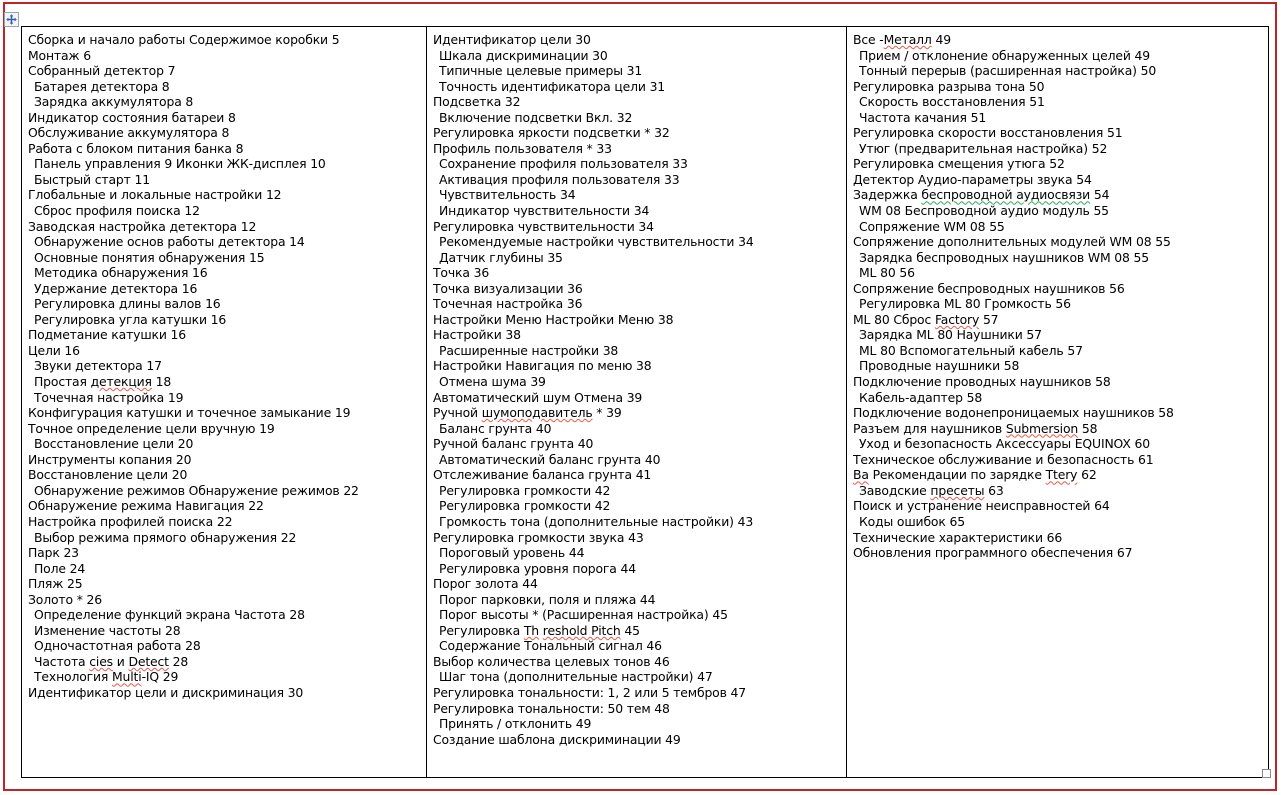 This screenshot has width=1284, height=795. What do you see at coordinates (550, 646) in the screenshot?
I see `toc-entry: Содержание Тональный сигнал 46` at bounding box center [550, 646].